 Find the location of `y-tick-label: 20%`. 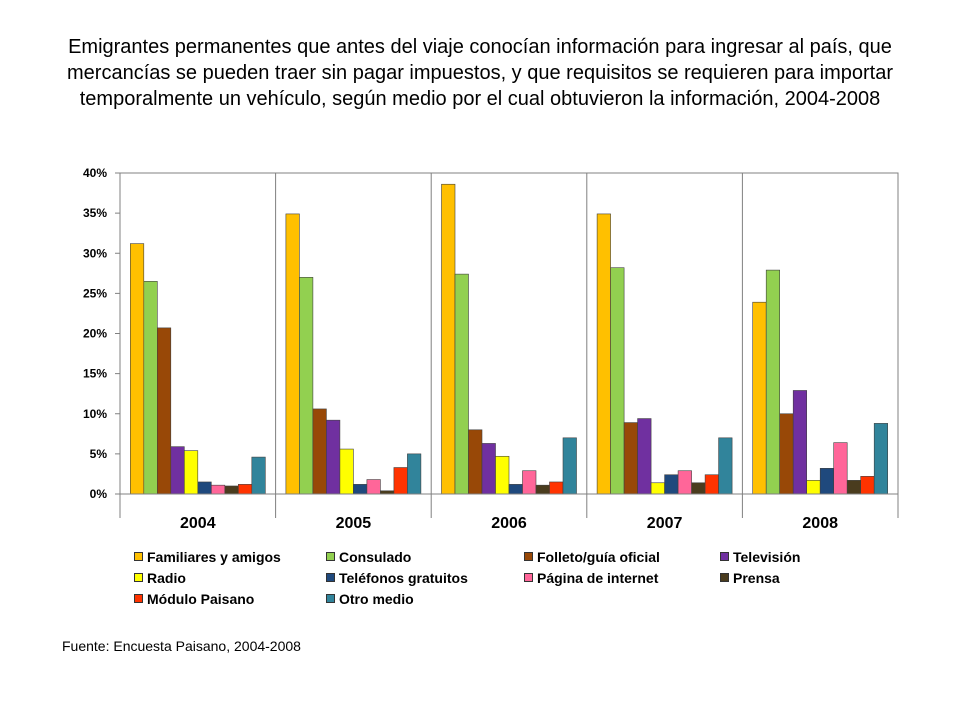

y-tick-label: 20% is located at coordinates (95, 334).